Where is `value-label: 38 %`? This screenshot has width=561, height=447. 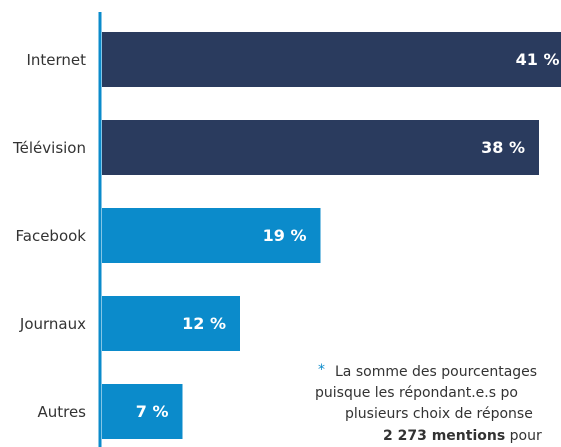
value-label: 38 % is located at coordinates (503, 147).